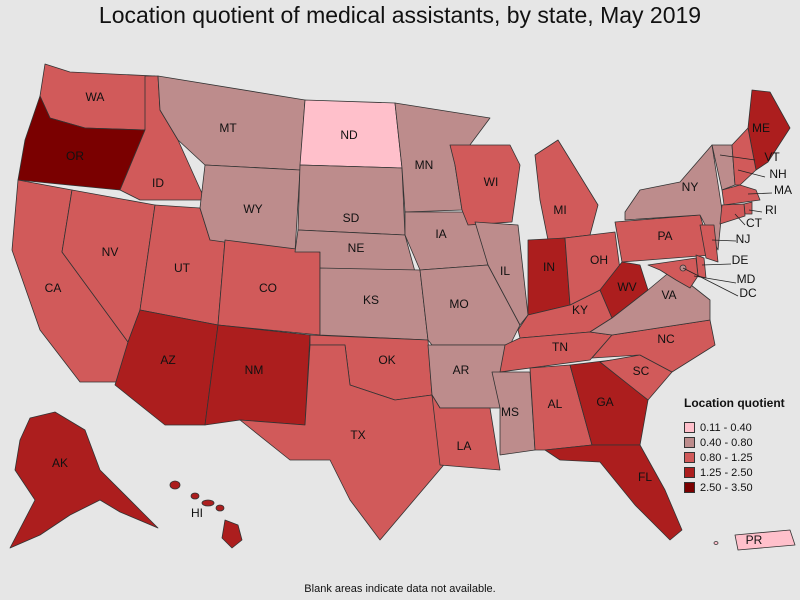  I want to click on state-label-mi: MI, so click(559, 210).